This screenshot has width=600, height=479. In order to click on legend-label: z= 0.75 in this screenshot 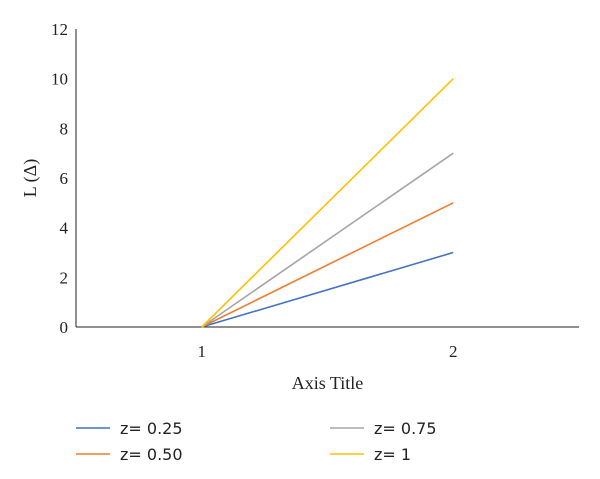, I will do `click(405, 428)`.